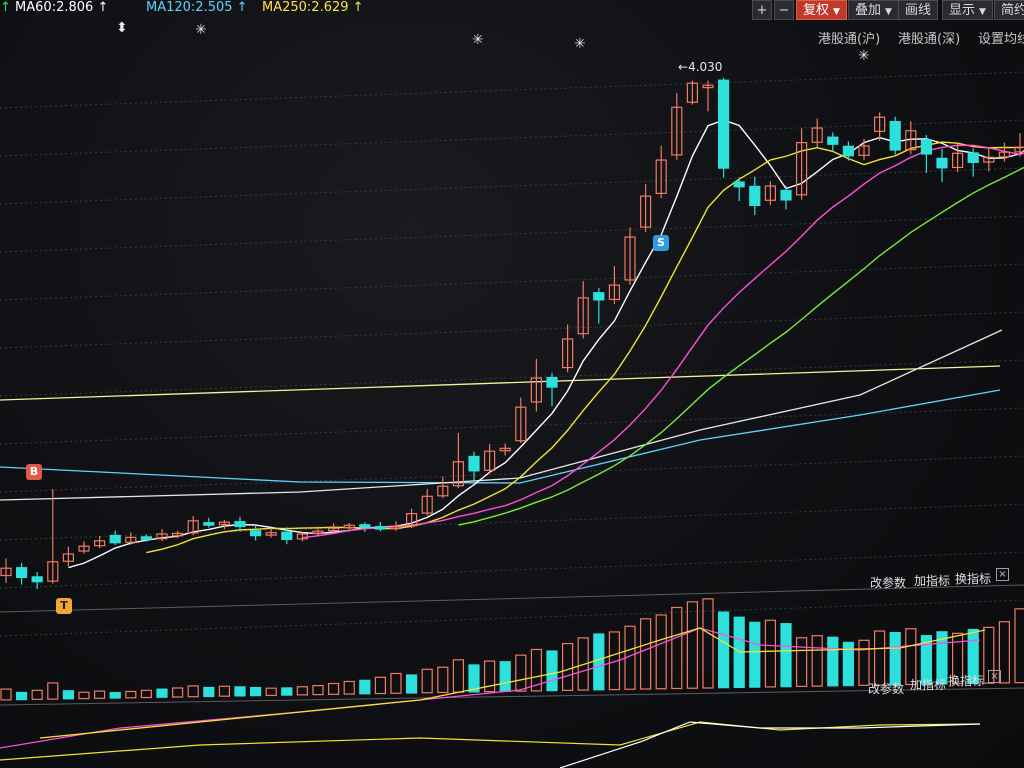  I want to click on change-params-button: 改参数, so click(888, 583).